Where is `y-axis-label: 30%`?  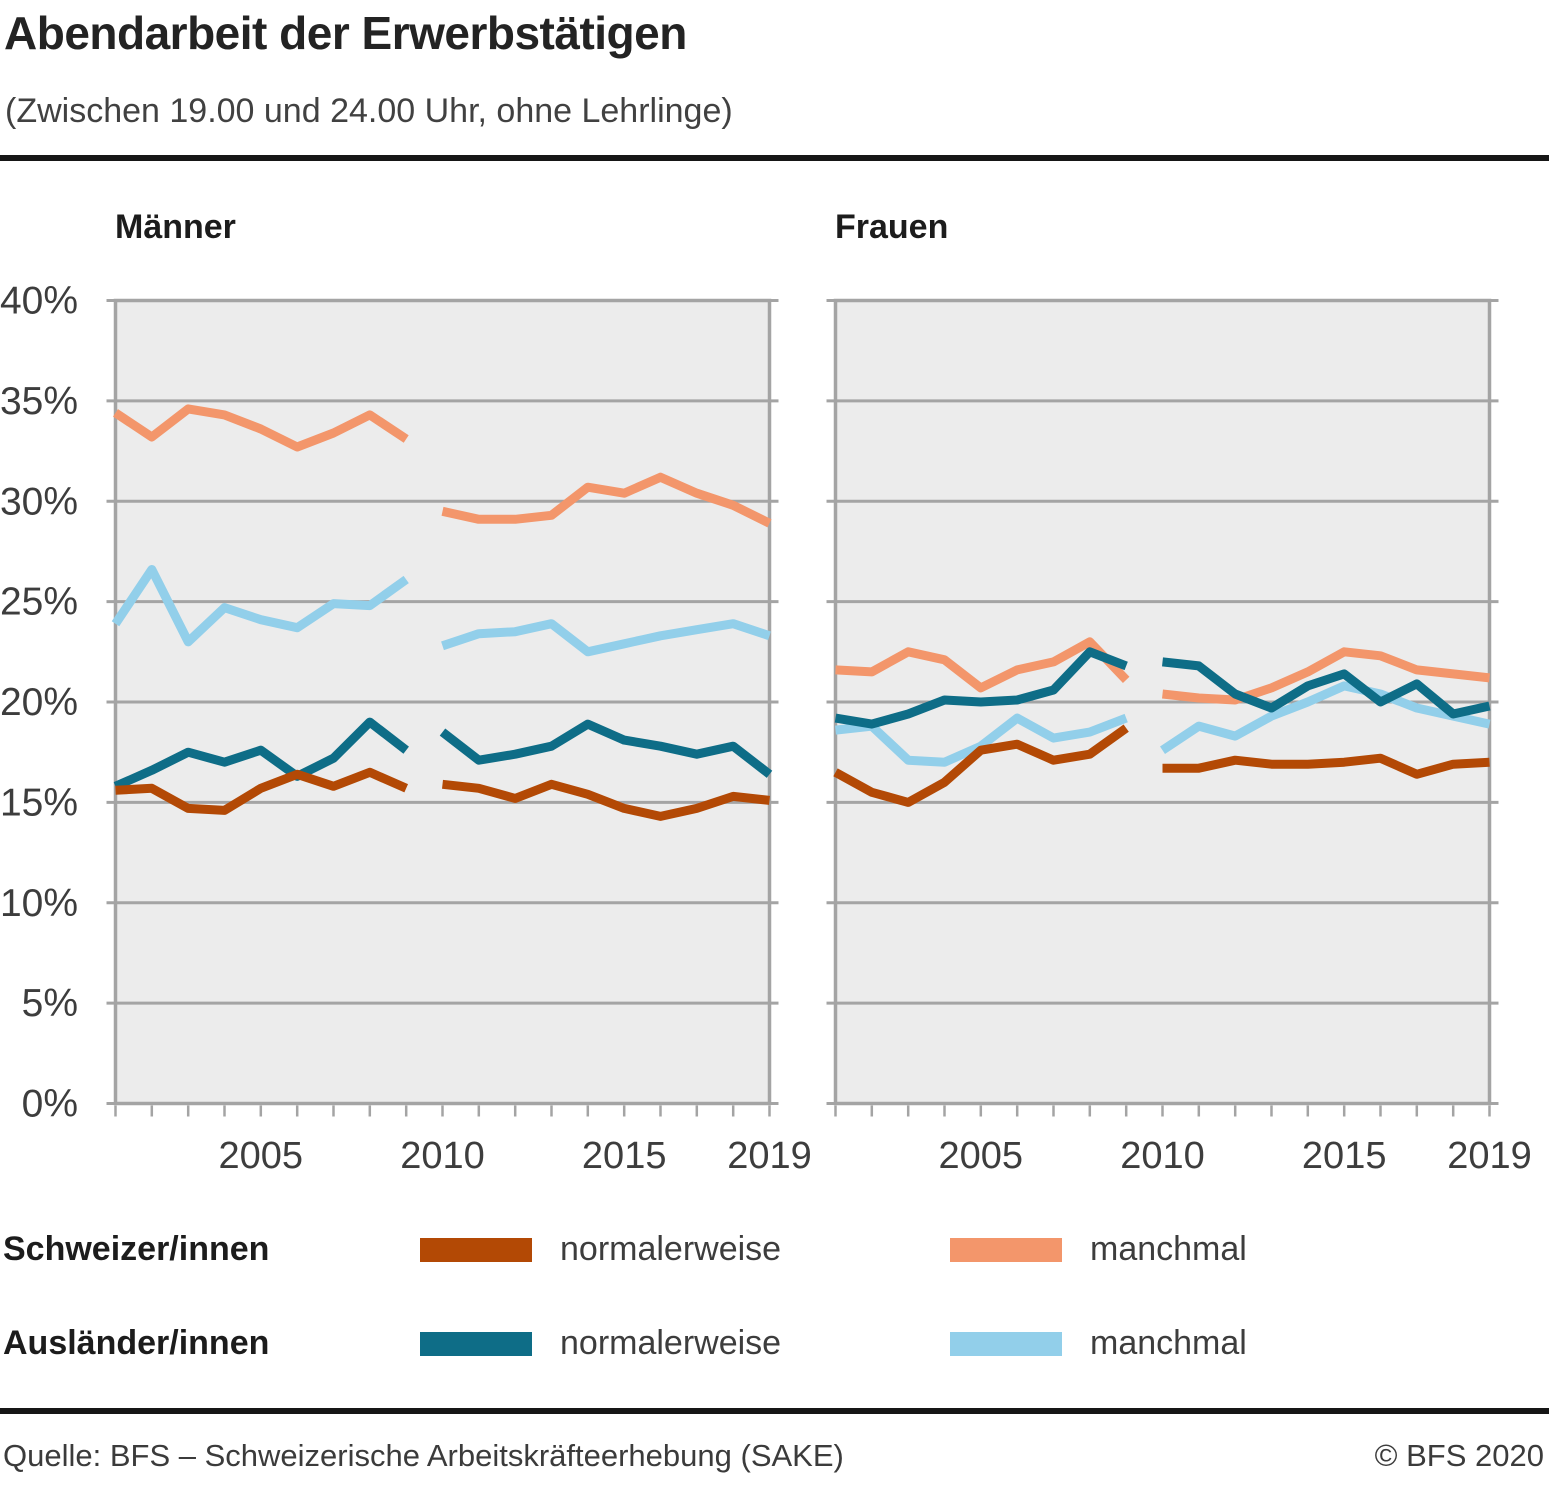 y-axis-label: 30% is located at coordinates (39, 501).